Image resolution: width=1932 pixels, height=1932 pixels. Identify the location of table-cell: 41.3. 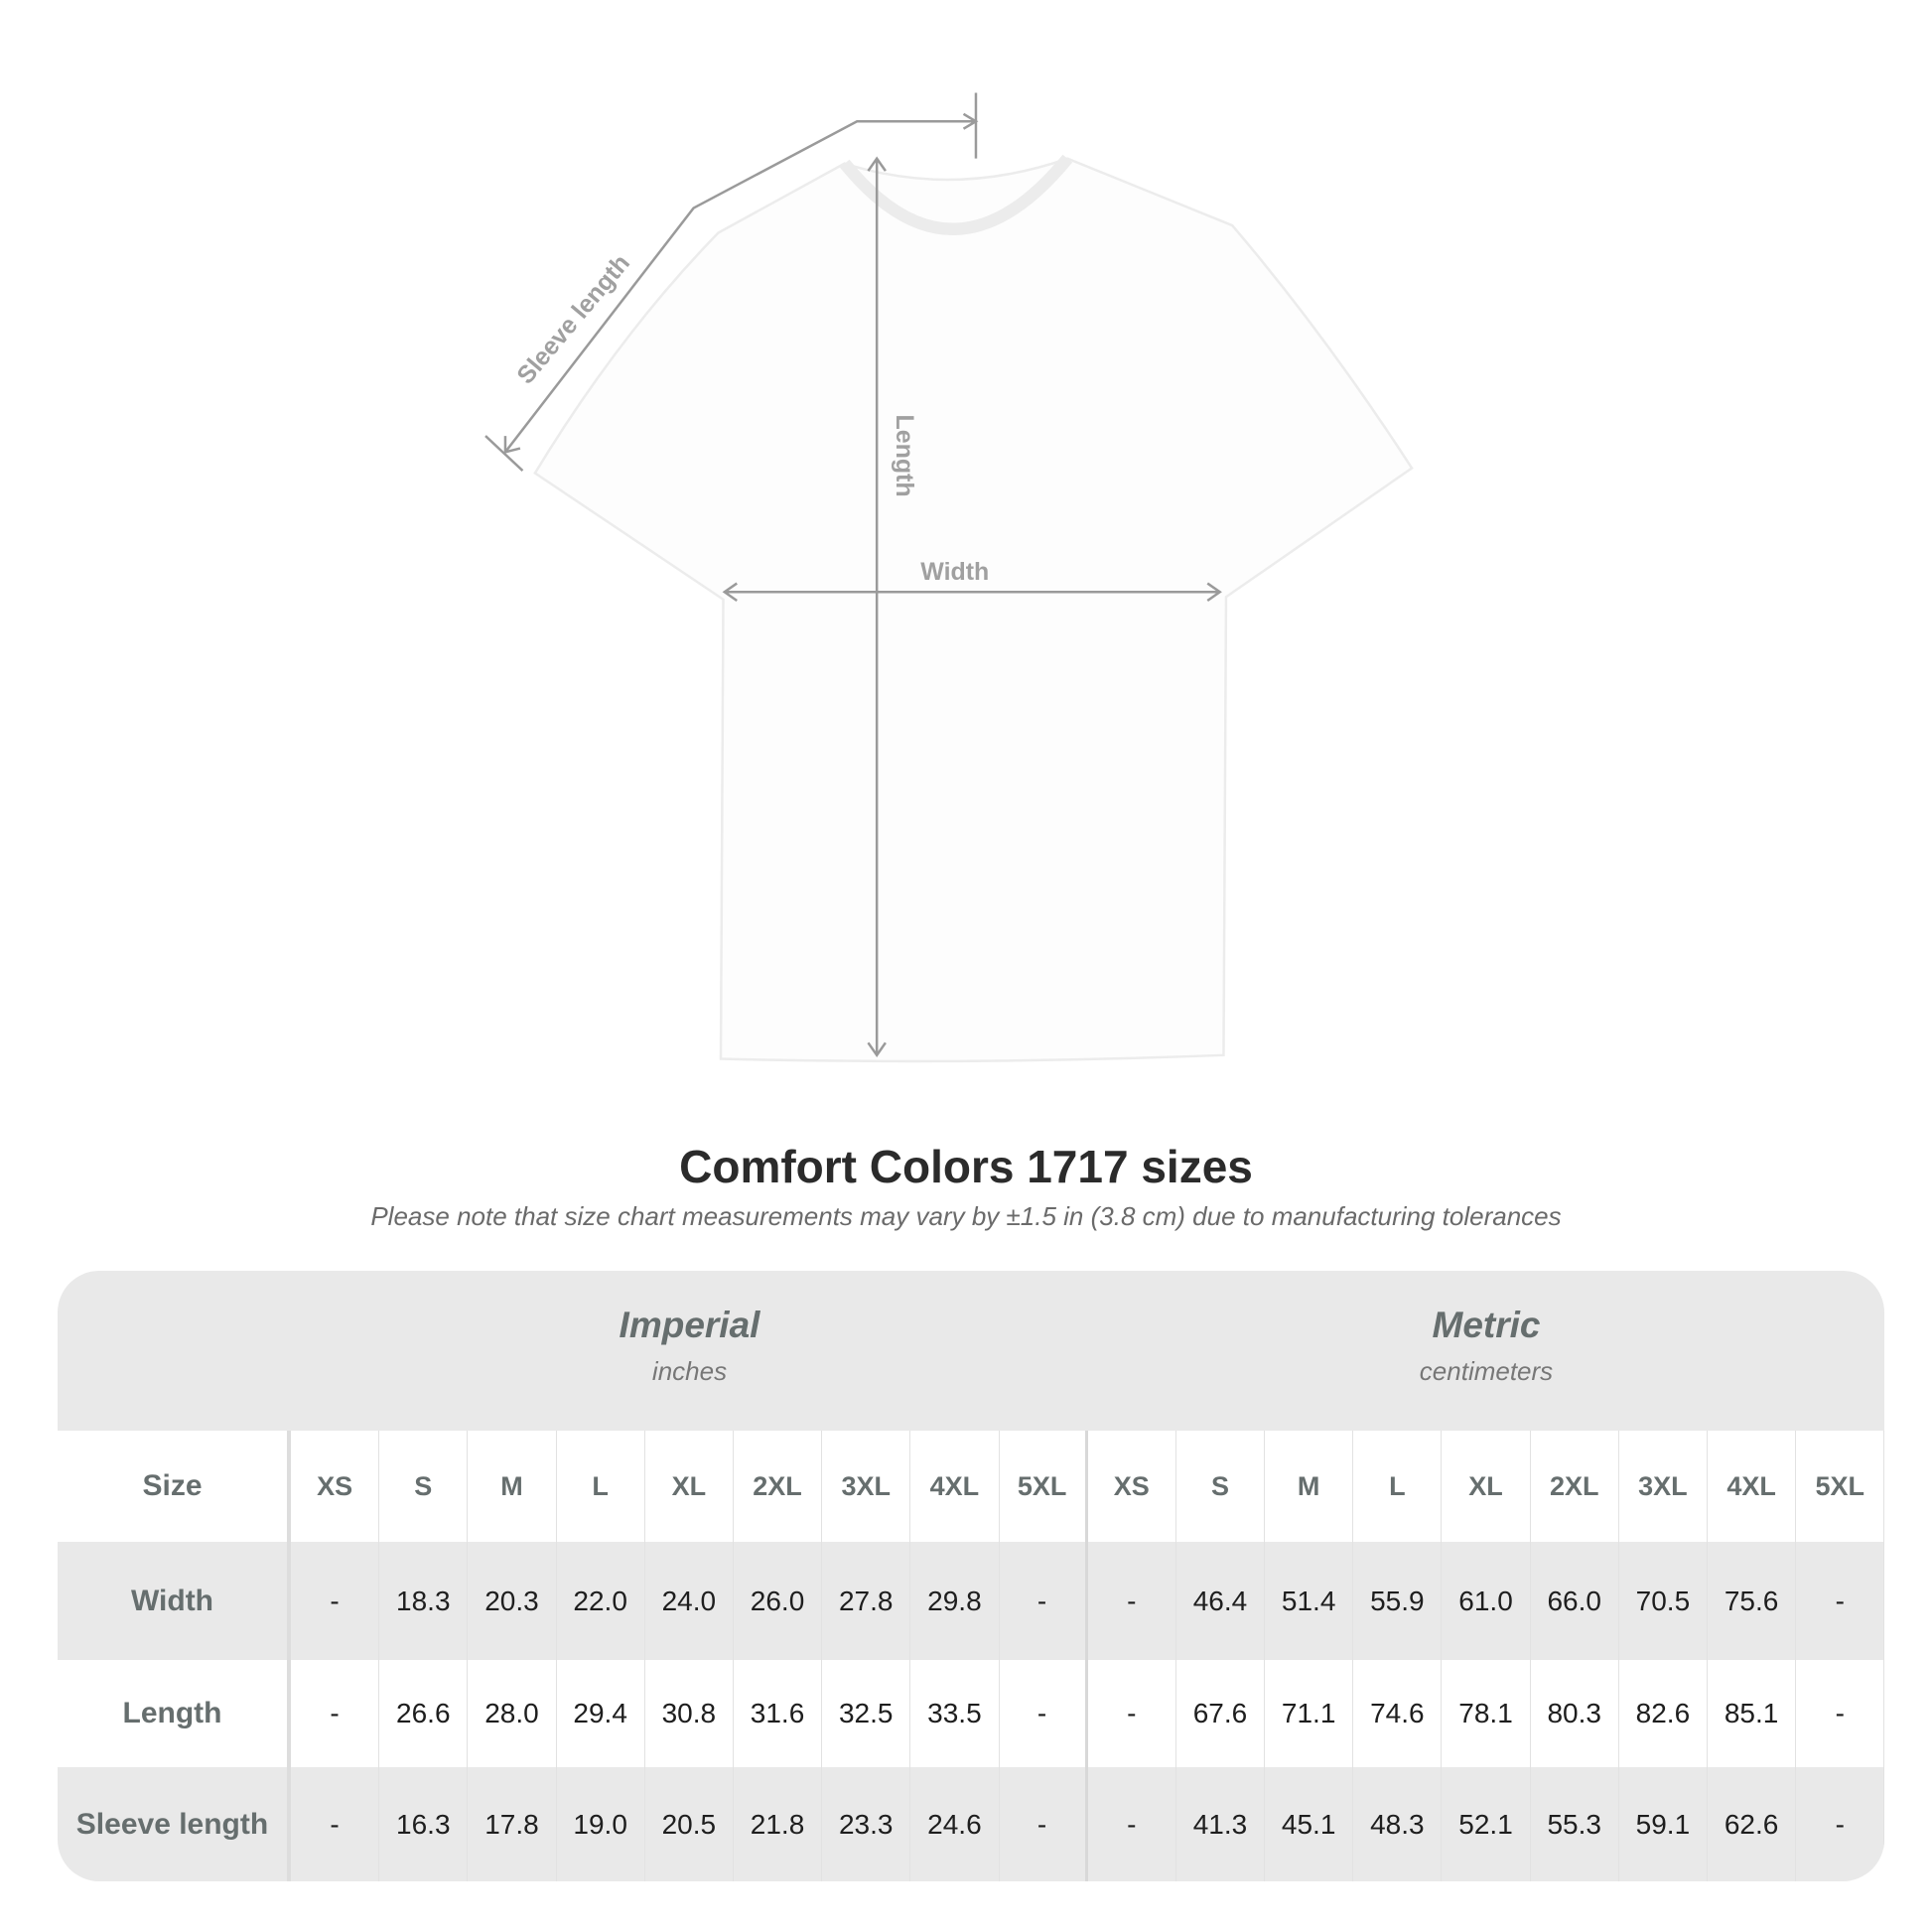
(1221, 1824).